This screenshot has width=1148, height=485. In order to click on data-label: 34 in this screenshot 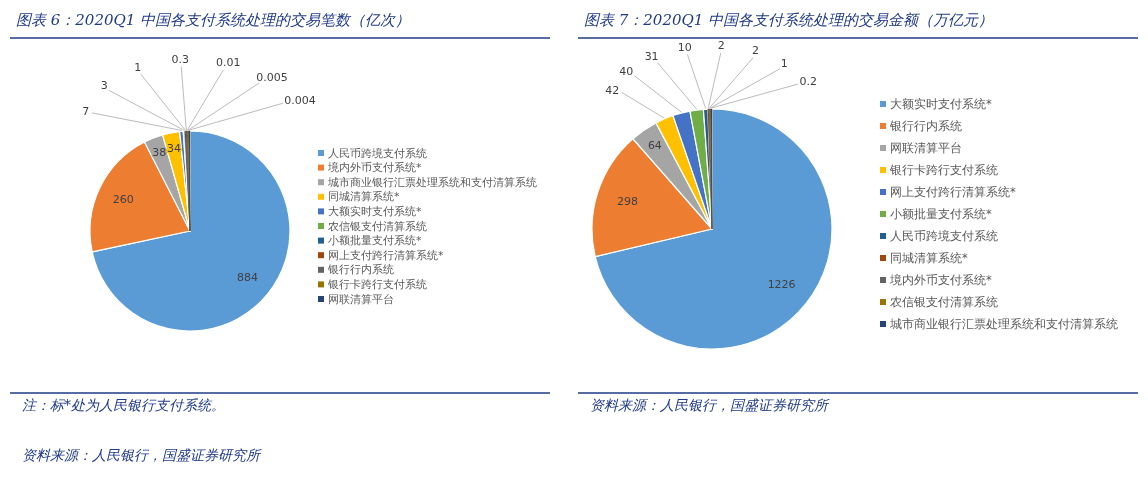, I will do `click(174, 149)`.